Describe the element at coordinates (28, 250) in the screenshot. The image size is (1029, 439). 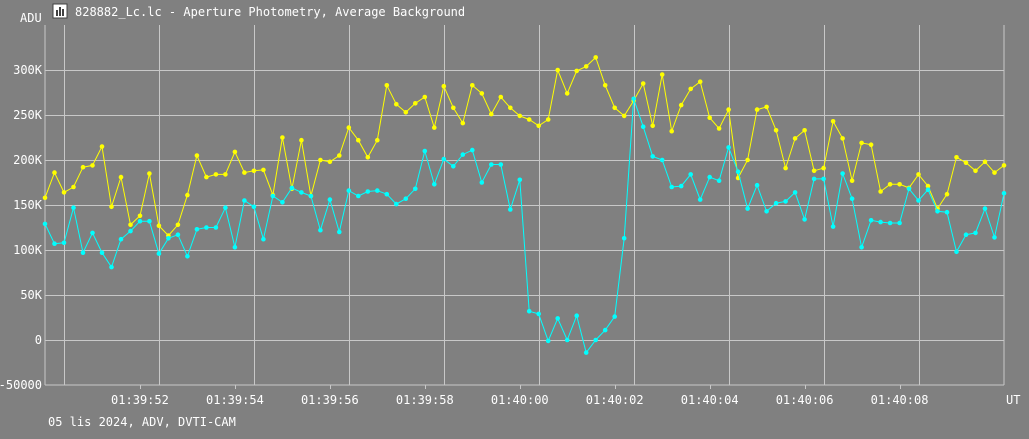
I see `y-tick-label: 100K` at that location.